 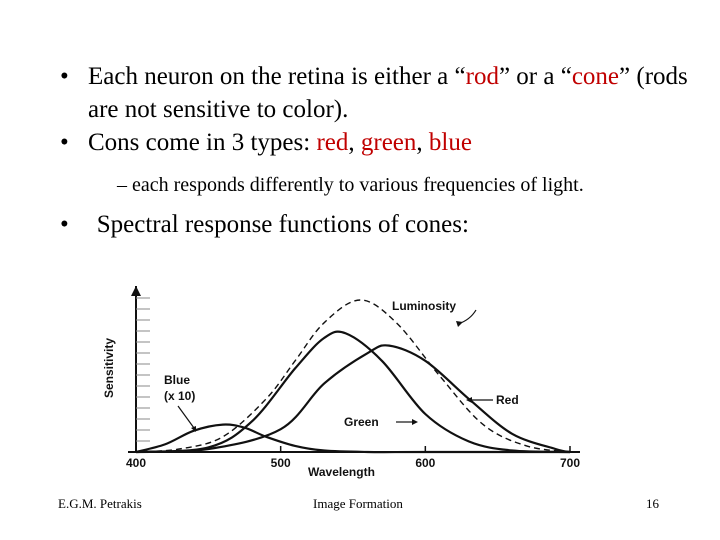 I want to click on curve-green, so click(x=353, y=392).